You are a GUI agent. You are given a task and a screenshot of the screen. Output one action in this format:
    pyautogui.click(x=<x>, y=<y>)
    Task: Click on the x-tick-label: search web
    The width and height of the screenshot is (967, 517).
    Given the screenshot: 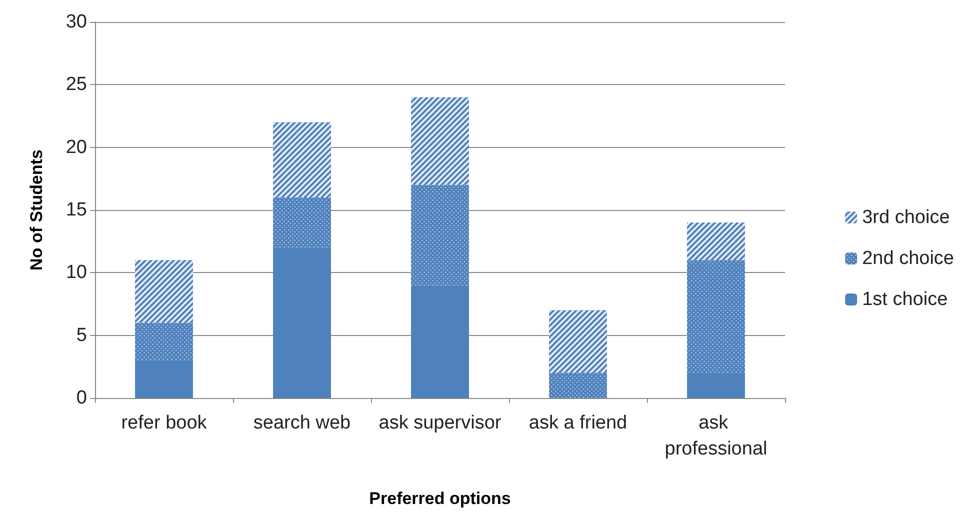 What is the action you would take?
    pyautogui.click(x=302, y=423)
    